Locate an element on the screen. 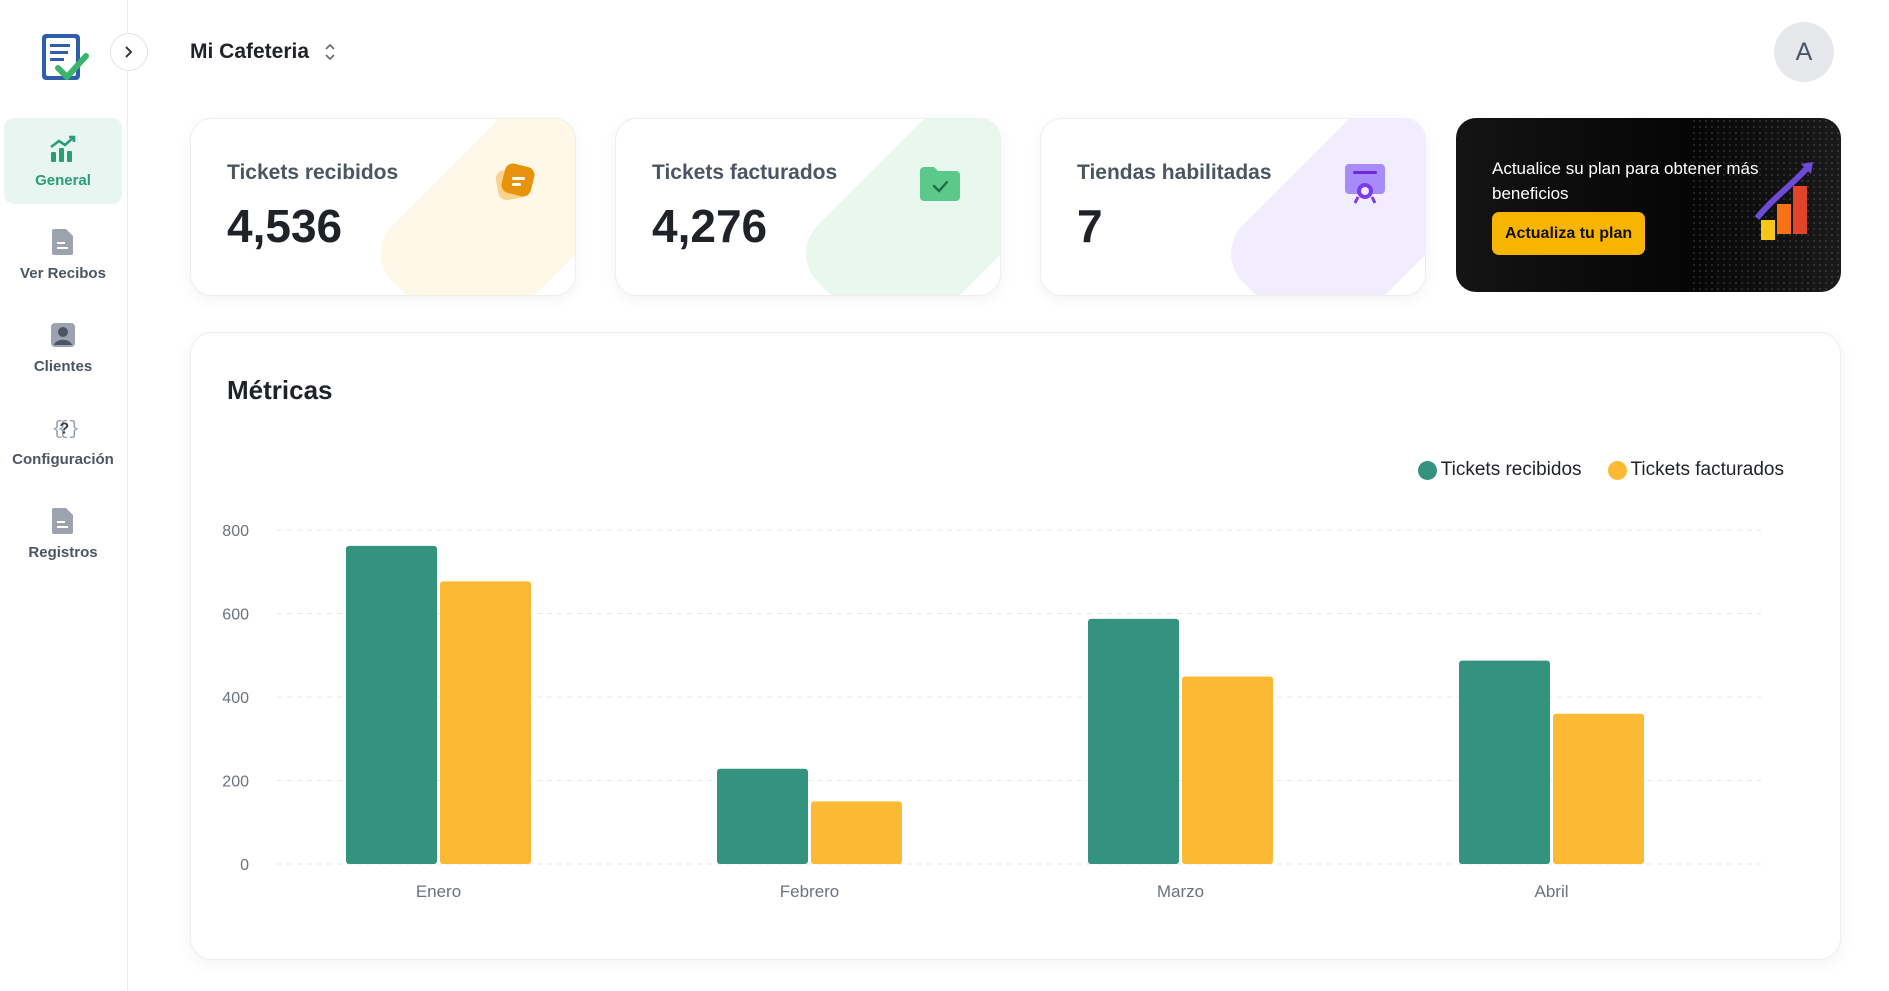 This screenshot has width=1889, height=991. chart-up-icon is located at coordinates (63, 149).